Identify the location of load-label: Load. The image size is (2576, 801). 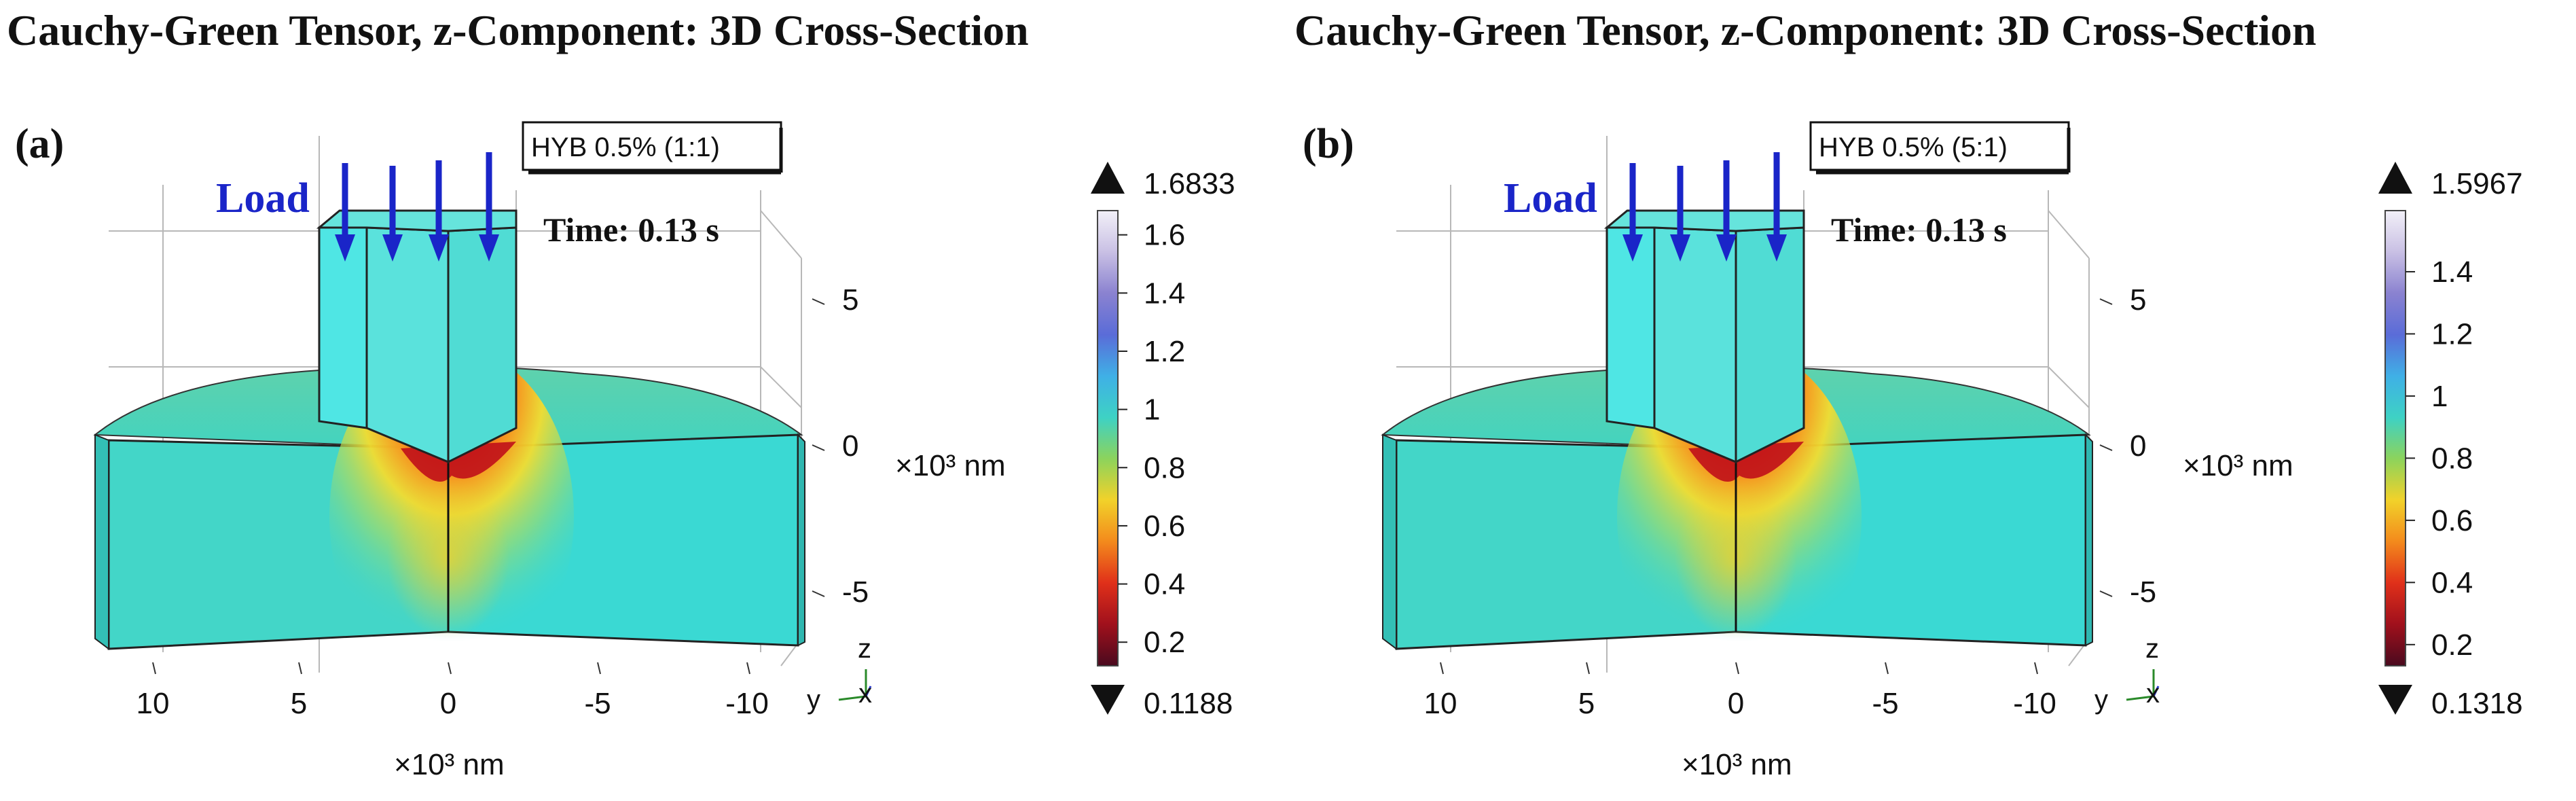
(263, 198).